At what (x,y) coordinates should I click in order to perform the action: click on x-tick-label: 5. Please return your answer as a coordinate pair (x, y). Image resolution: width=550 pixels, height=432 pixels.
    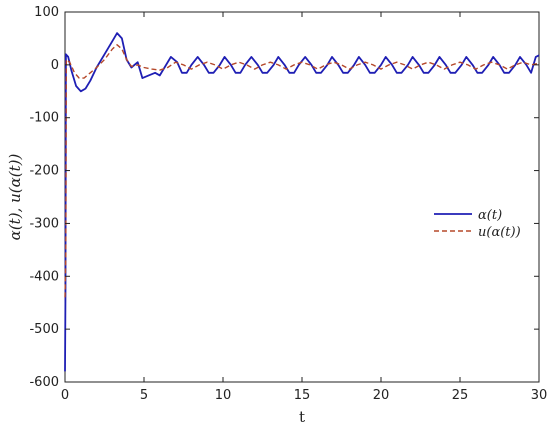
    Looking at the image, I should click on (144, 395).